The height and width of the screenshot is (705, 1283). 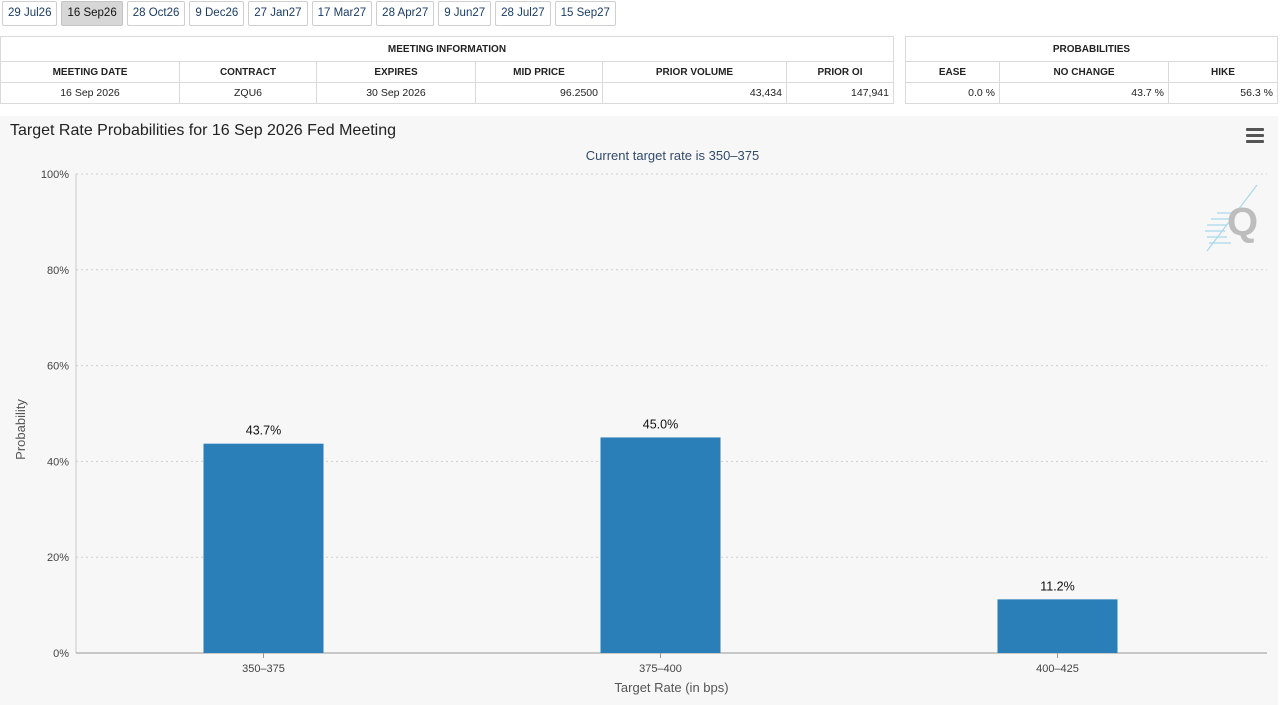 What do you see at coordinates (585, 13) in the screenshot?
I see `tab-15-sep27: 15 Sep27` at bounding box center [585, 13].